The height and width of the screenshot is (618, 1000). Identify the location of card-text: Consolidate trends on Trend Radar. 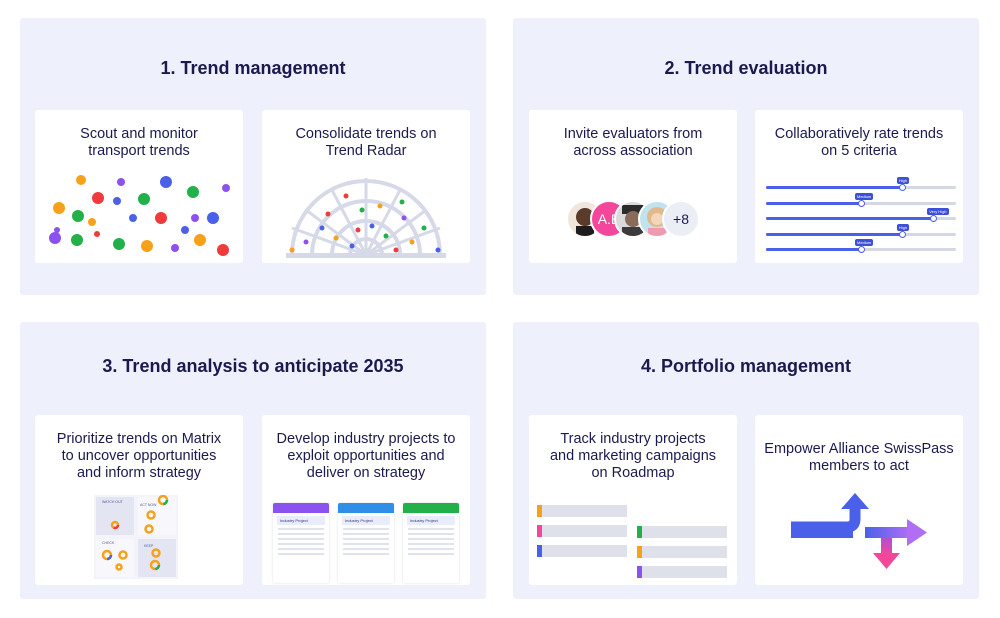
(366, 142).